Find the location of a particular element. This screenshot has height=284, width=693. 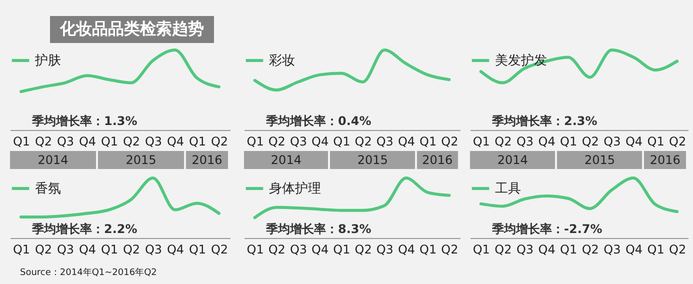

legend-label: 彩妆 is located at coordinates (282, 61).